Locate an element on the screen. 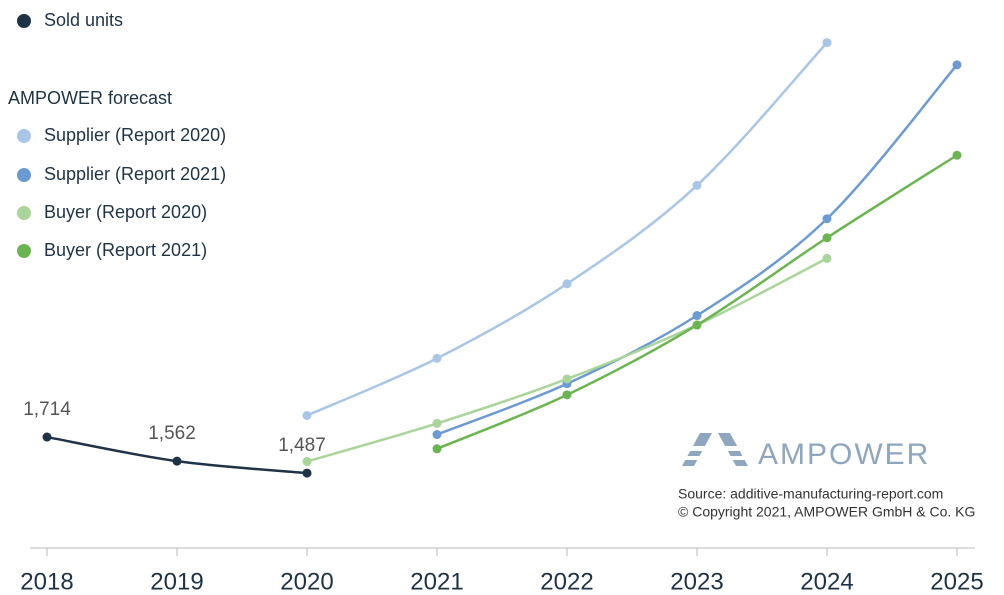 The width and height of the screenshot is (1004, 595). legend-title: AMPOWER forecast is located at coordinates (90, 98).